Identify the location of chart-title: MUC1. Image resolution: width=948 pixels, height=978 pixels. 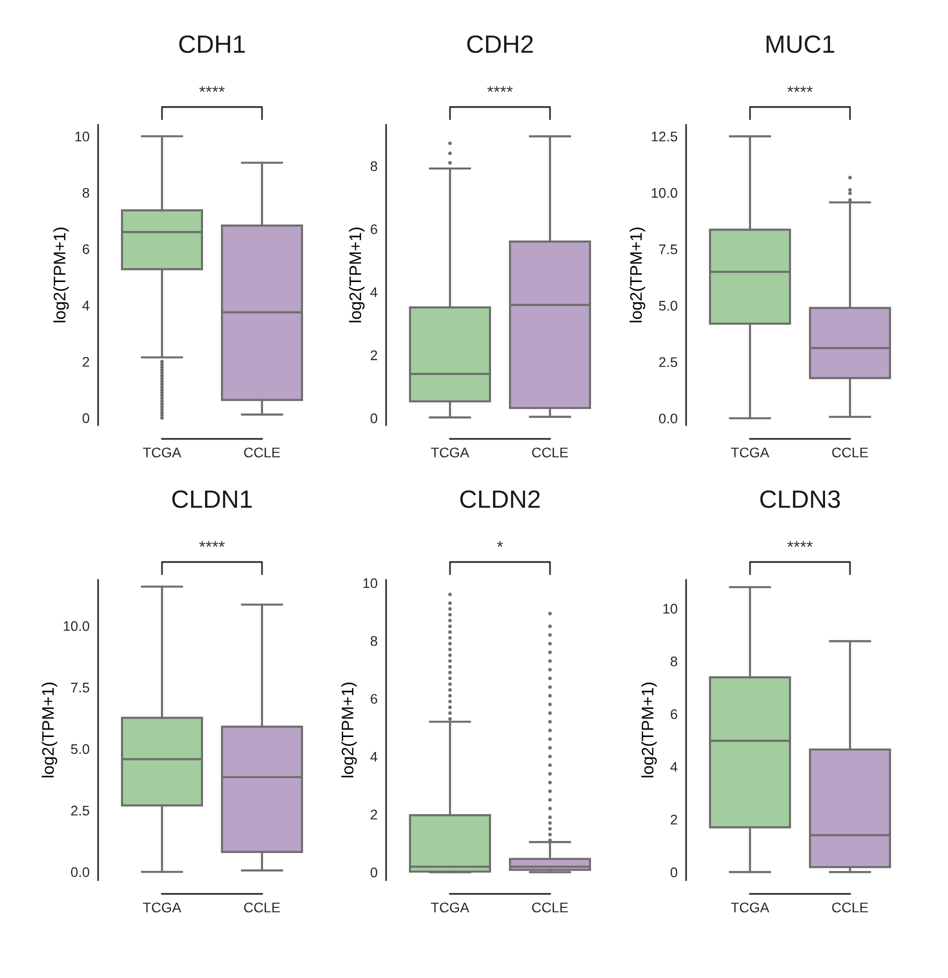
(800, 44).